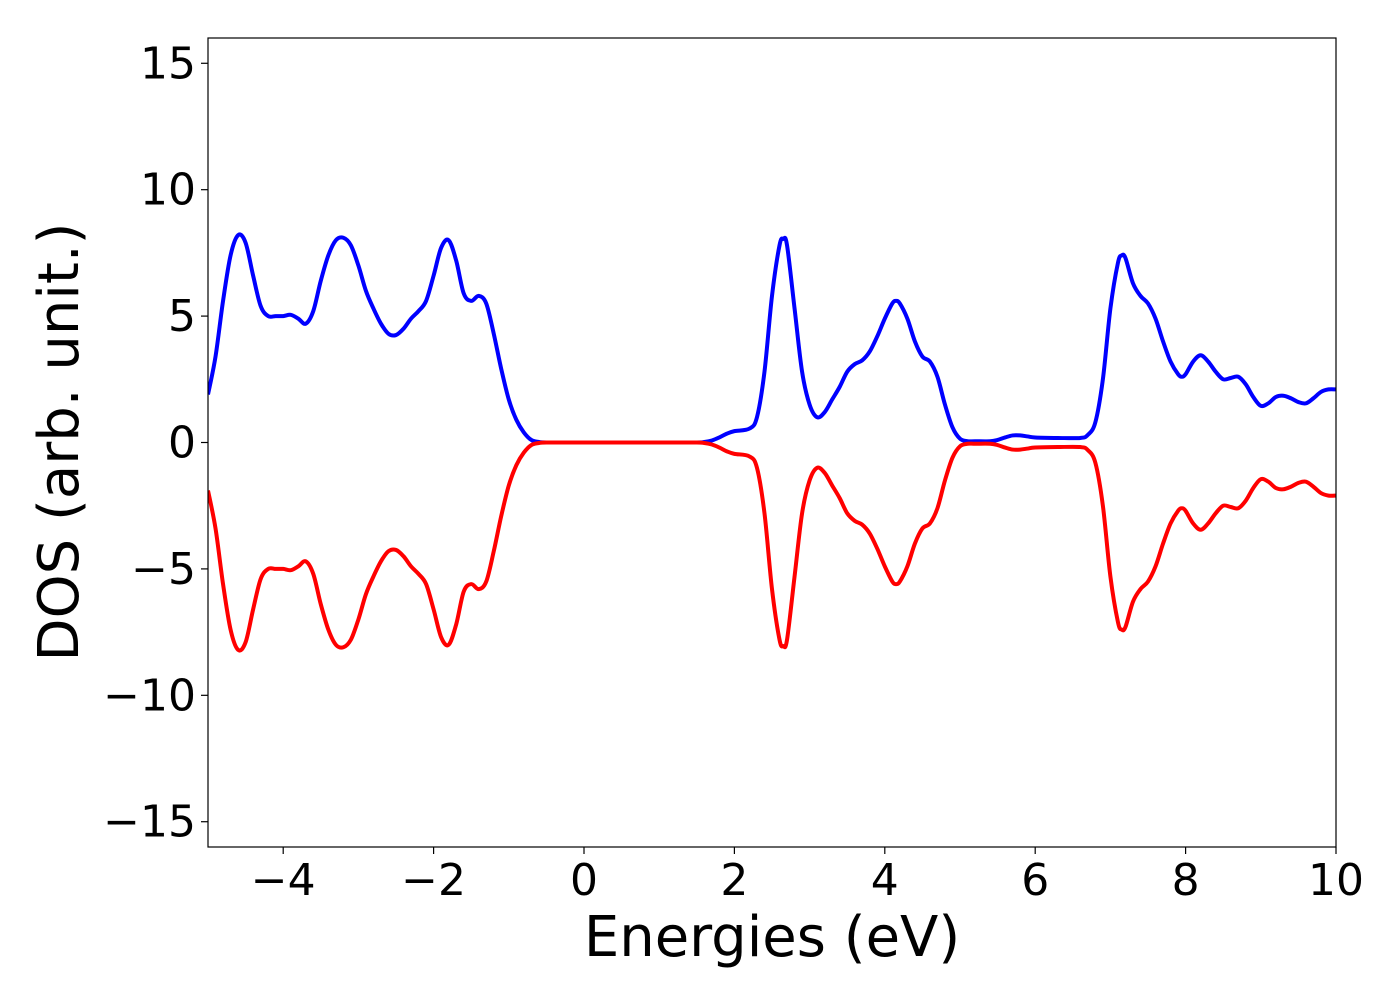 The height and width of the screenshot is (1000, 1400). I want to click on x-tick-label: 2, so click(734, 880).